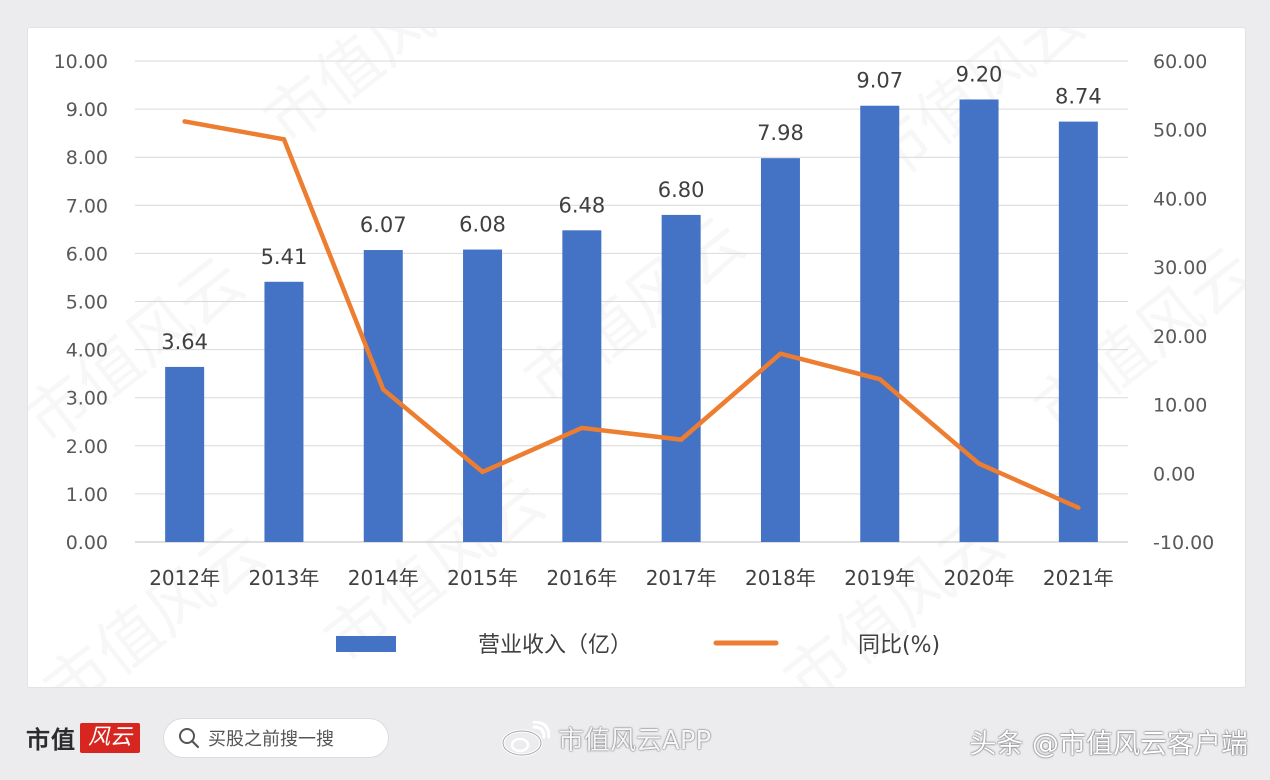  Describe the element at coordinates (383, 225) in the screenshot. I see `bar-data-label: 6.07` at that location.